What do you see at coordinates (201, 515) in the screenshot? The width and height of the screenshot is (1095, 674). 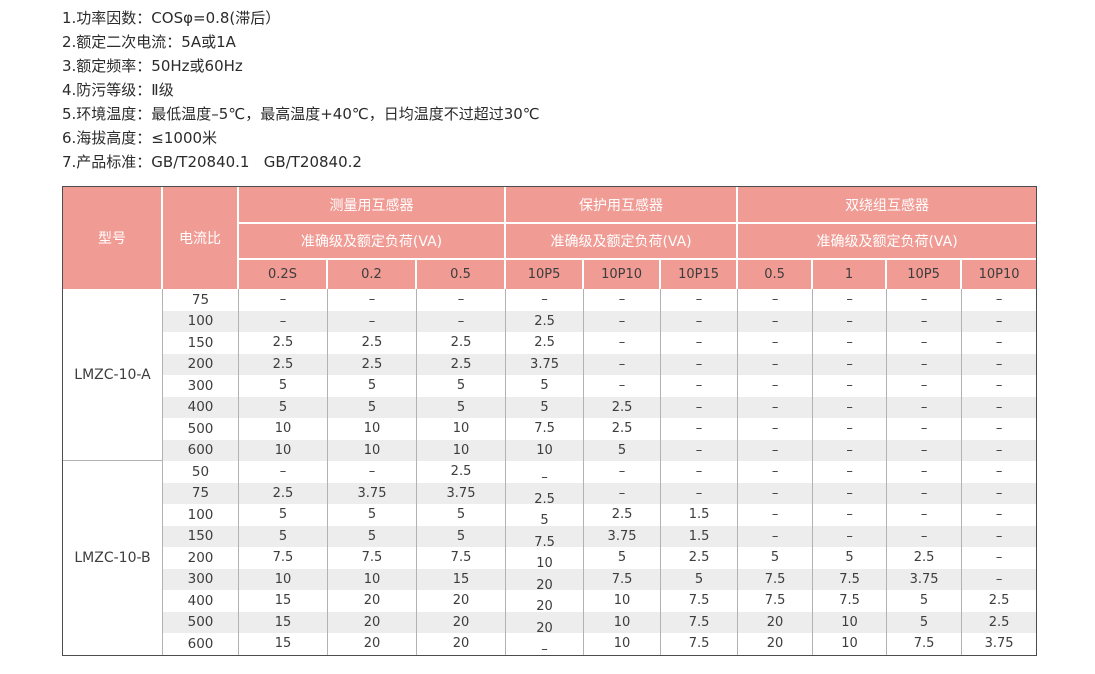 I see `ratio-cell: 100` at bounding box center [201, 515].